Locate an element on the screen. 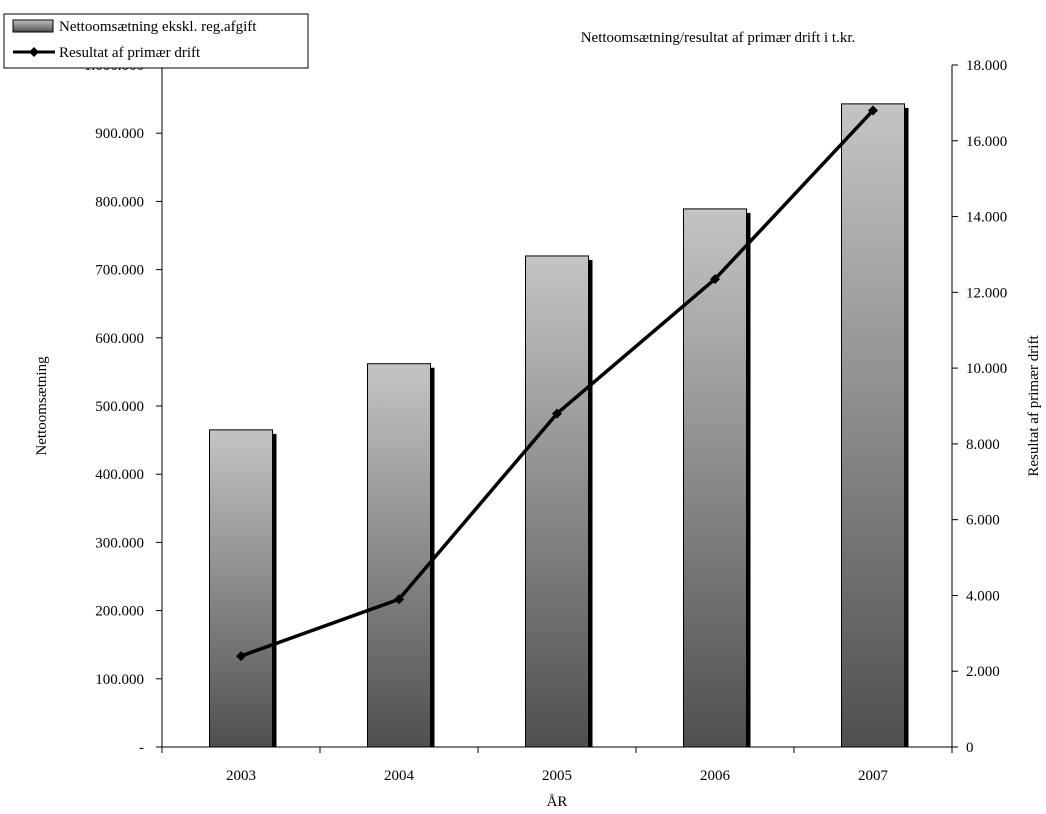  x-tick-label: 2003 is located at coordinates (241, 776).